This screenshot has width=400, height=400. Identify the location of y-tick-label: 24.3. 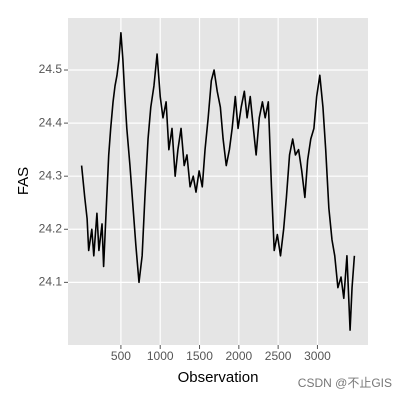
(51, 175).